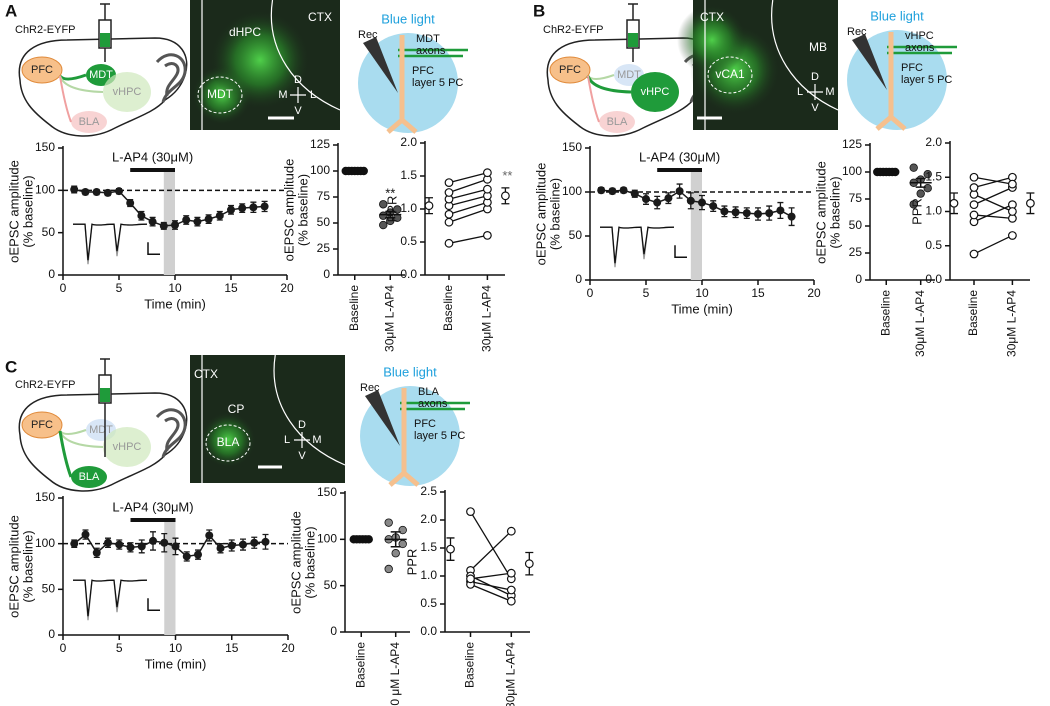 This screenshot has width=1050, height=706. I want to click on orientation-label: D, so click(298, 80).